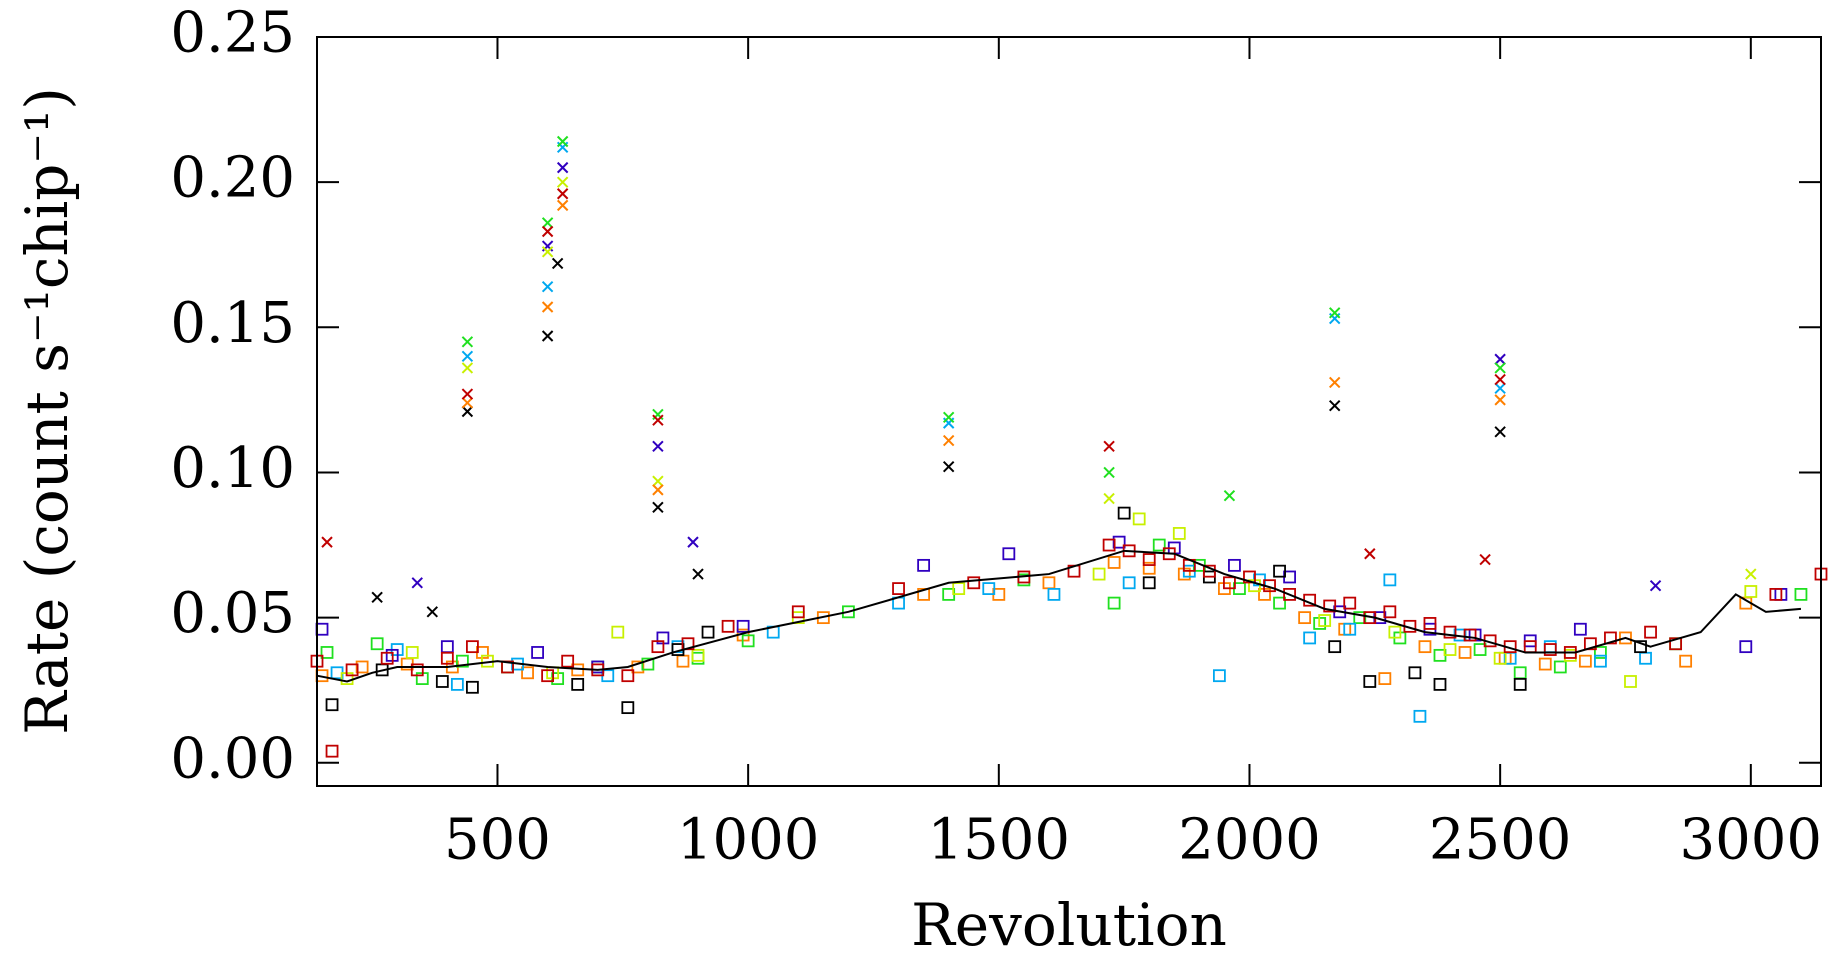 This screenshot has height=975, width=1840. Describe the element at coordinates (497, 840) in the screenshot. I see `x-tick-label: 500` at that location.